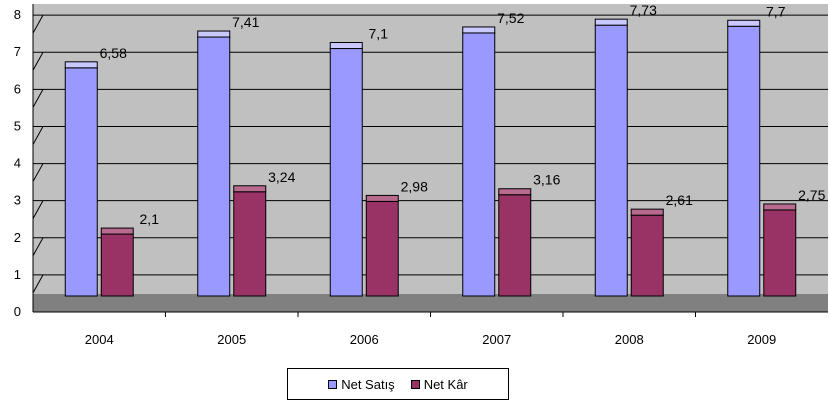 The height and width of the screenshot is (406, 830). Describe the element at coordinates (150, 219) in the screenshot. I see `data-label-net-kar-2004: 2,1` at that location.